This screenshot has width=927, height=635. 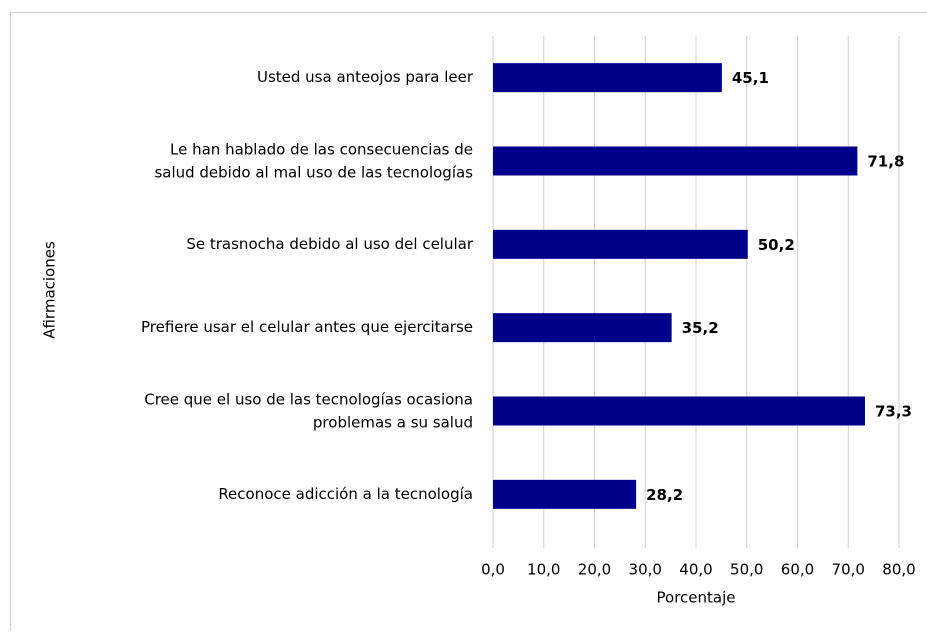 What do you see at coordinates (695, 570) in the screenshot?
I see `x-tick-label: 40,0` at bounding box center [695, 570].